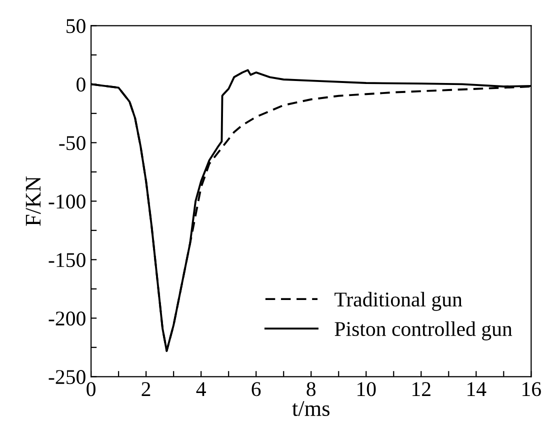  What do you see at coordinates (367, 389) in the screenshot?
I see `x-tick-label: 10` at bounding box center [367, 389].